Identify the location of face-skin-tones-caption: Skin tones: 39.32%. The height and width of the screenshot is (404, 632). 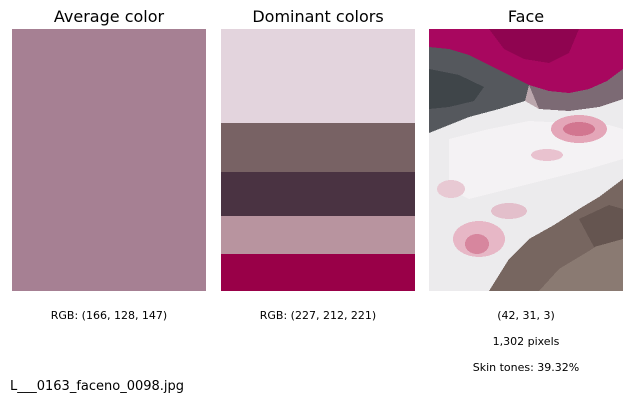
(526, 367).